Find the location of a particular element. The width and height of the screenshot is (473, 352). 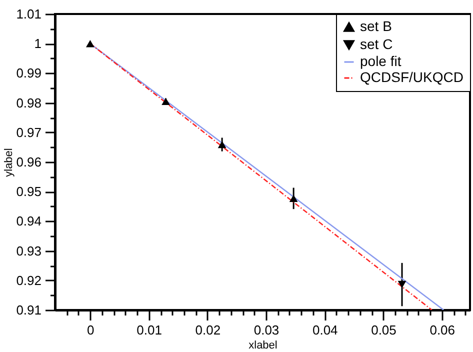

x-tick-label: 0.04 is located at coordinates (325, 330).